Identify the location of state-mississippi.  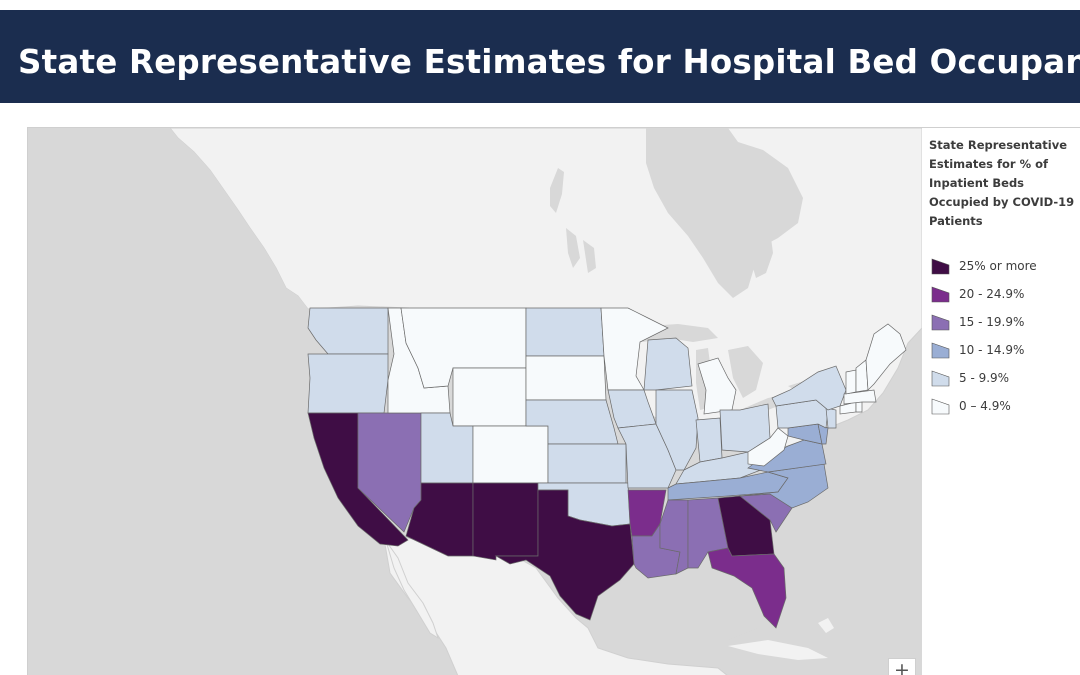
(674, 537).